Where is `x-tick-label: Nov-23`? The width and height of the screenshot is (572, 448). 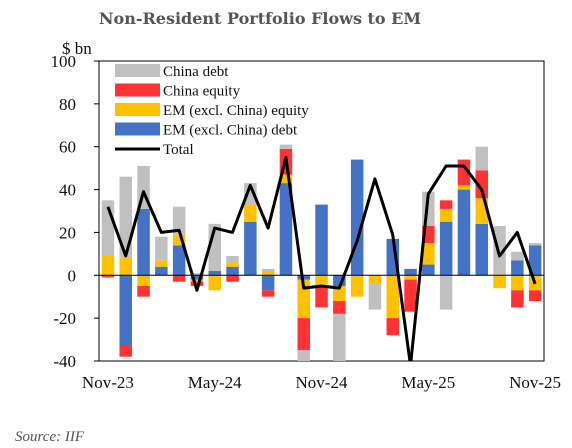 x-tick-label: Nov-23 is located at coordinates (108, 382).